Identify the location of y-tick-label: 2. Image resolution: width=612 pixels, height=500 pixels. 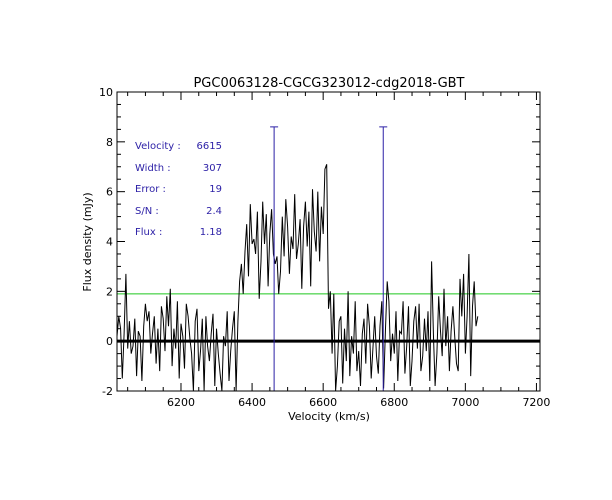
(109, 291).